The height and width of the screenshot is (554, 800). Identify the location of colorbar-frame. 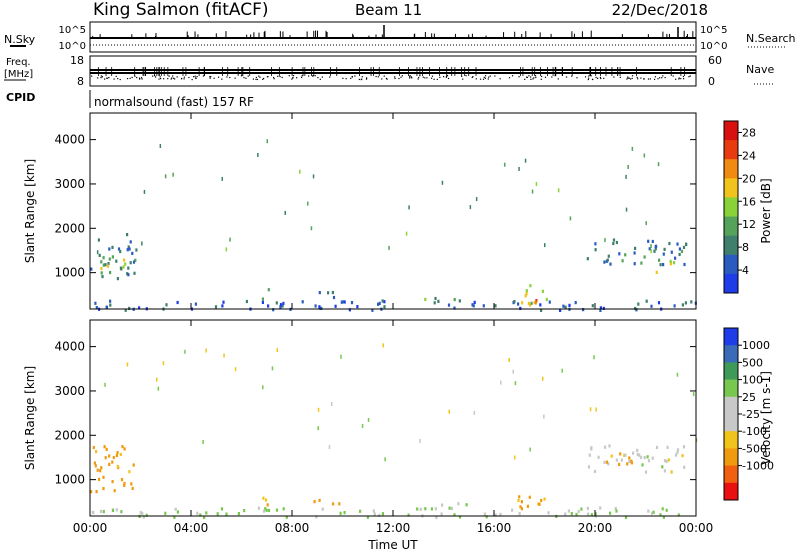
(731, 207).